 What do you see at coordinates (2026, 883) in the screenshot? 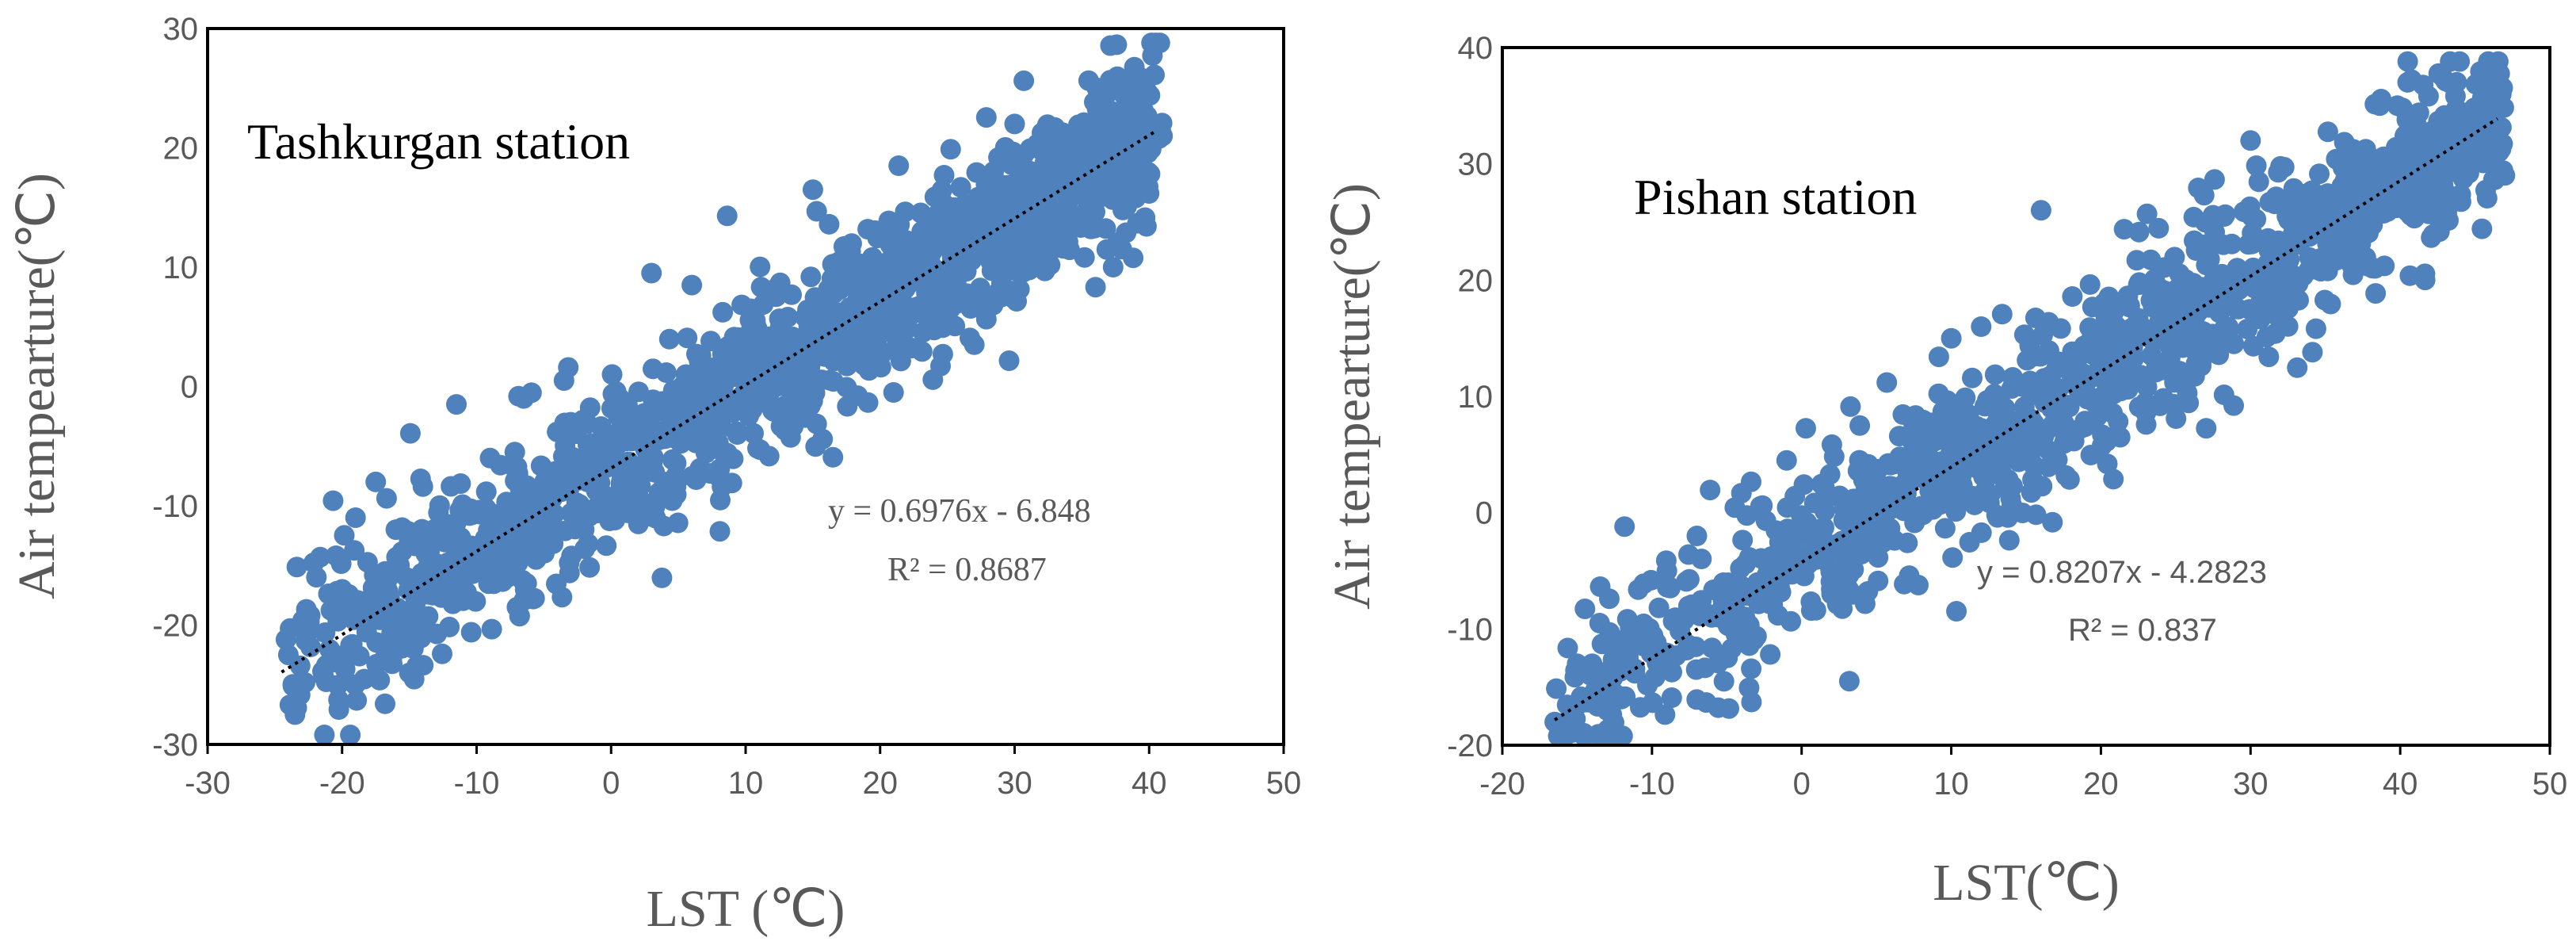
I see `x-axis-title: LST(℃)` at bounding box center [2026, 883].